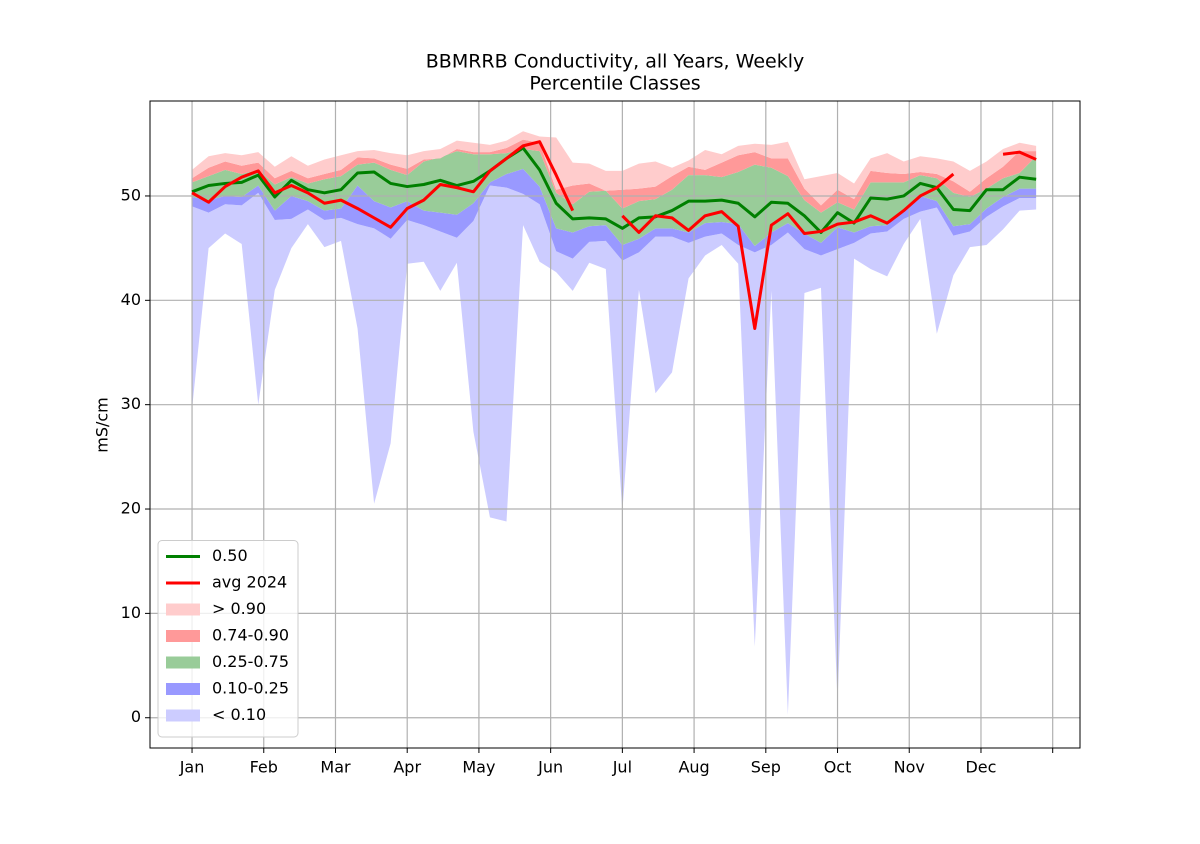 Image resolution: width=1200 pixels, height=844 pixels. What do you see at coordinates (131, 299) in the screenshot?
I see `y-tick-label: 40` at bounding box center [131, 299].